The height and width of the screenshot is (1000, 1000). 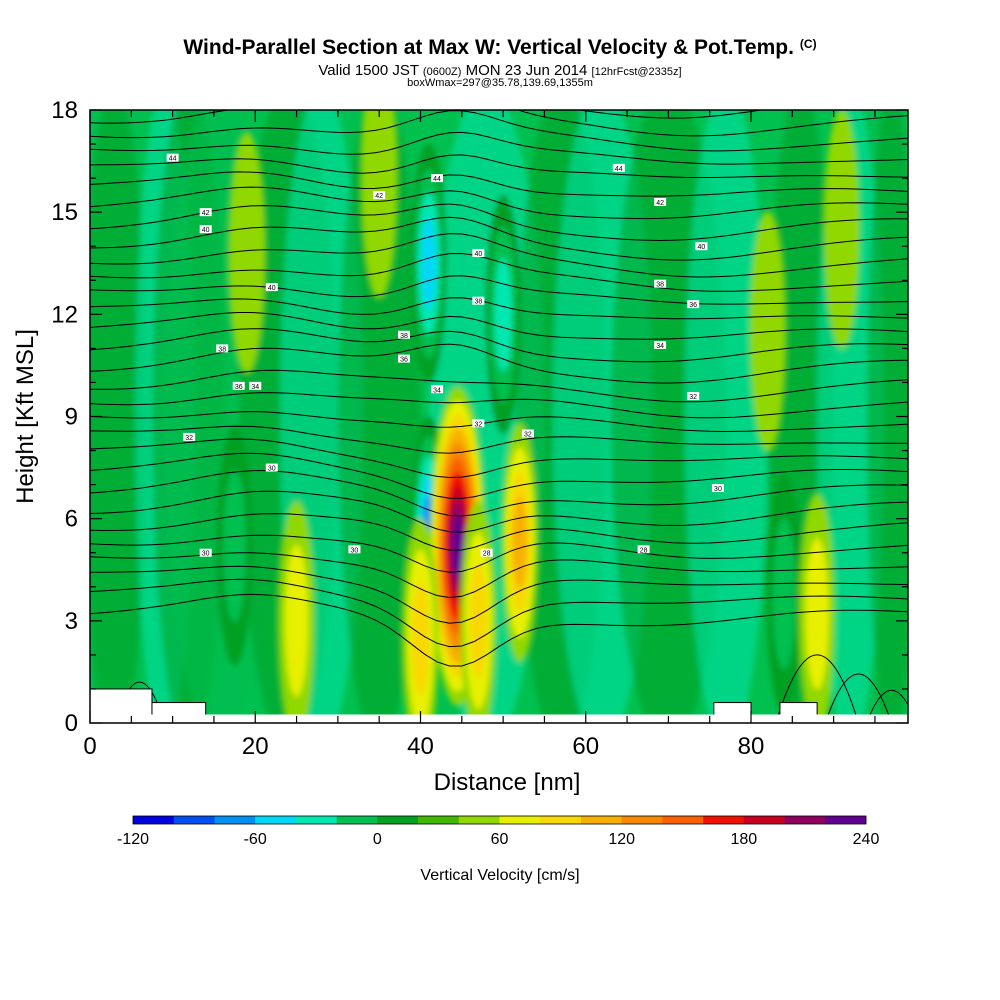 What do you see at coordinates (368, 70) in the screenshot?
I see `valid-prefix: Valid 1500 JST` at bounding box center [368, 70].